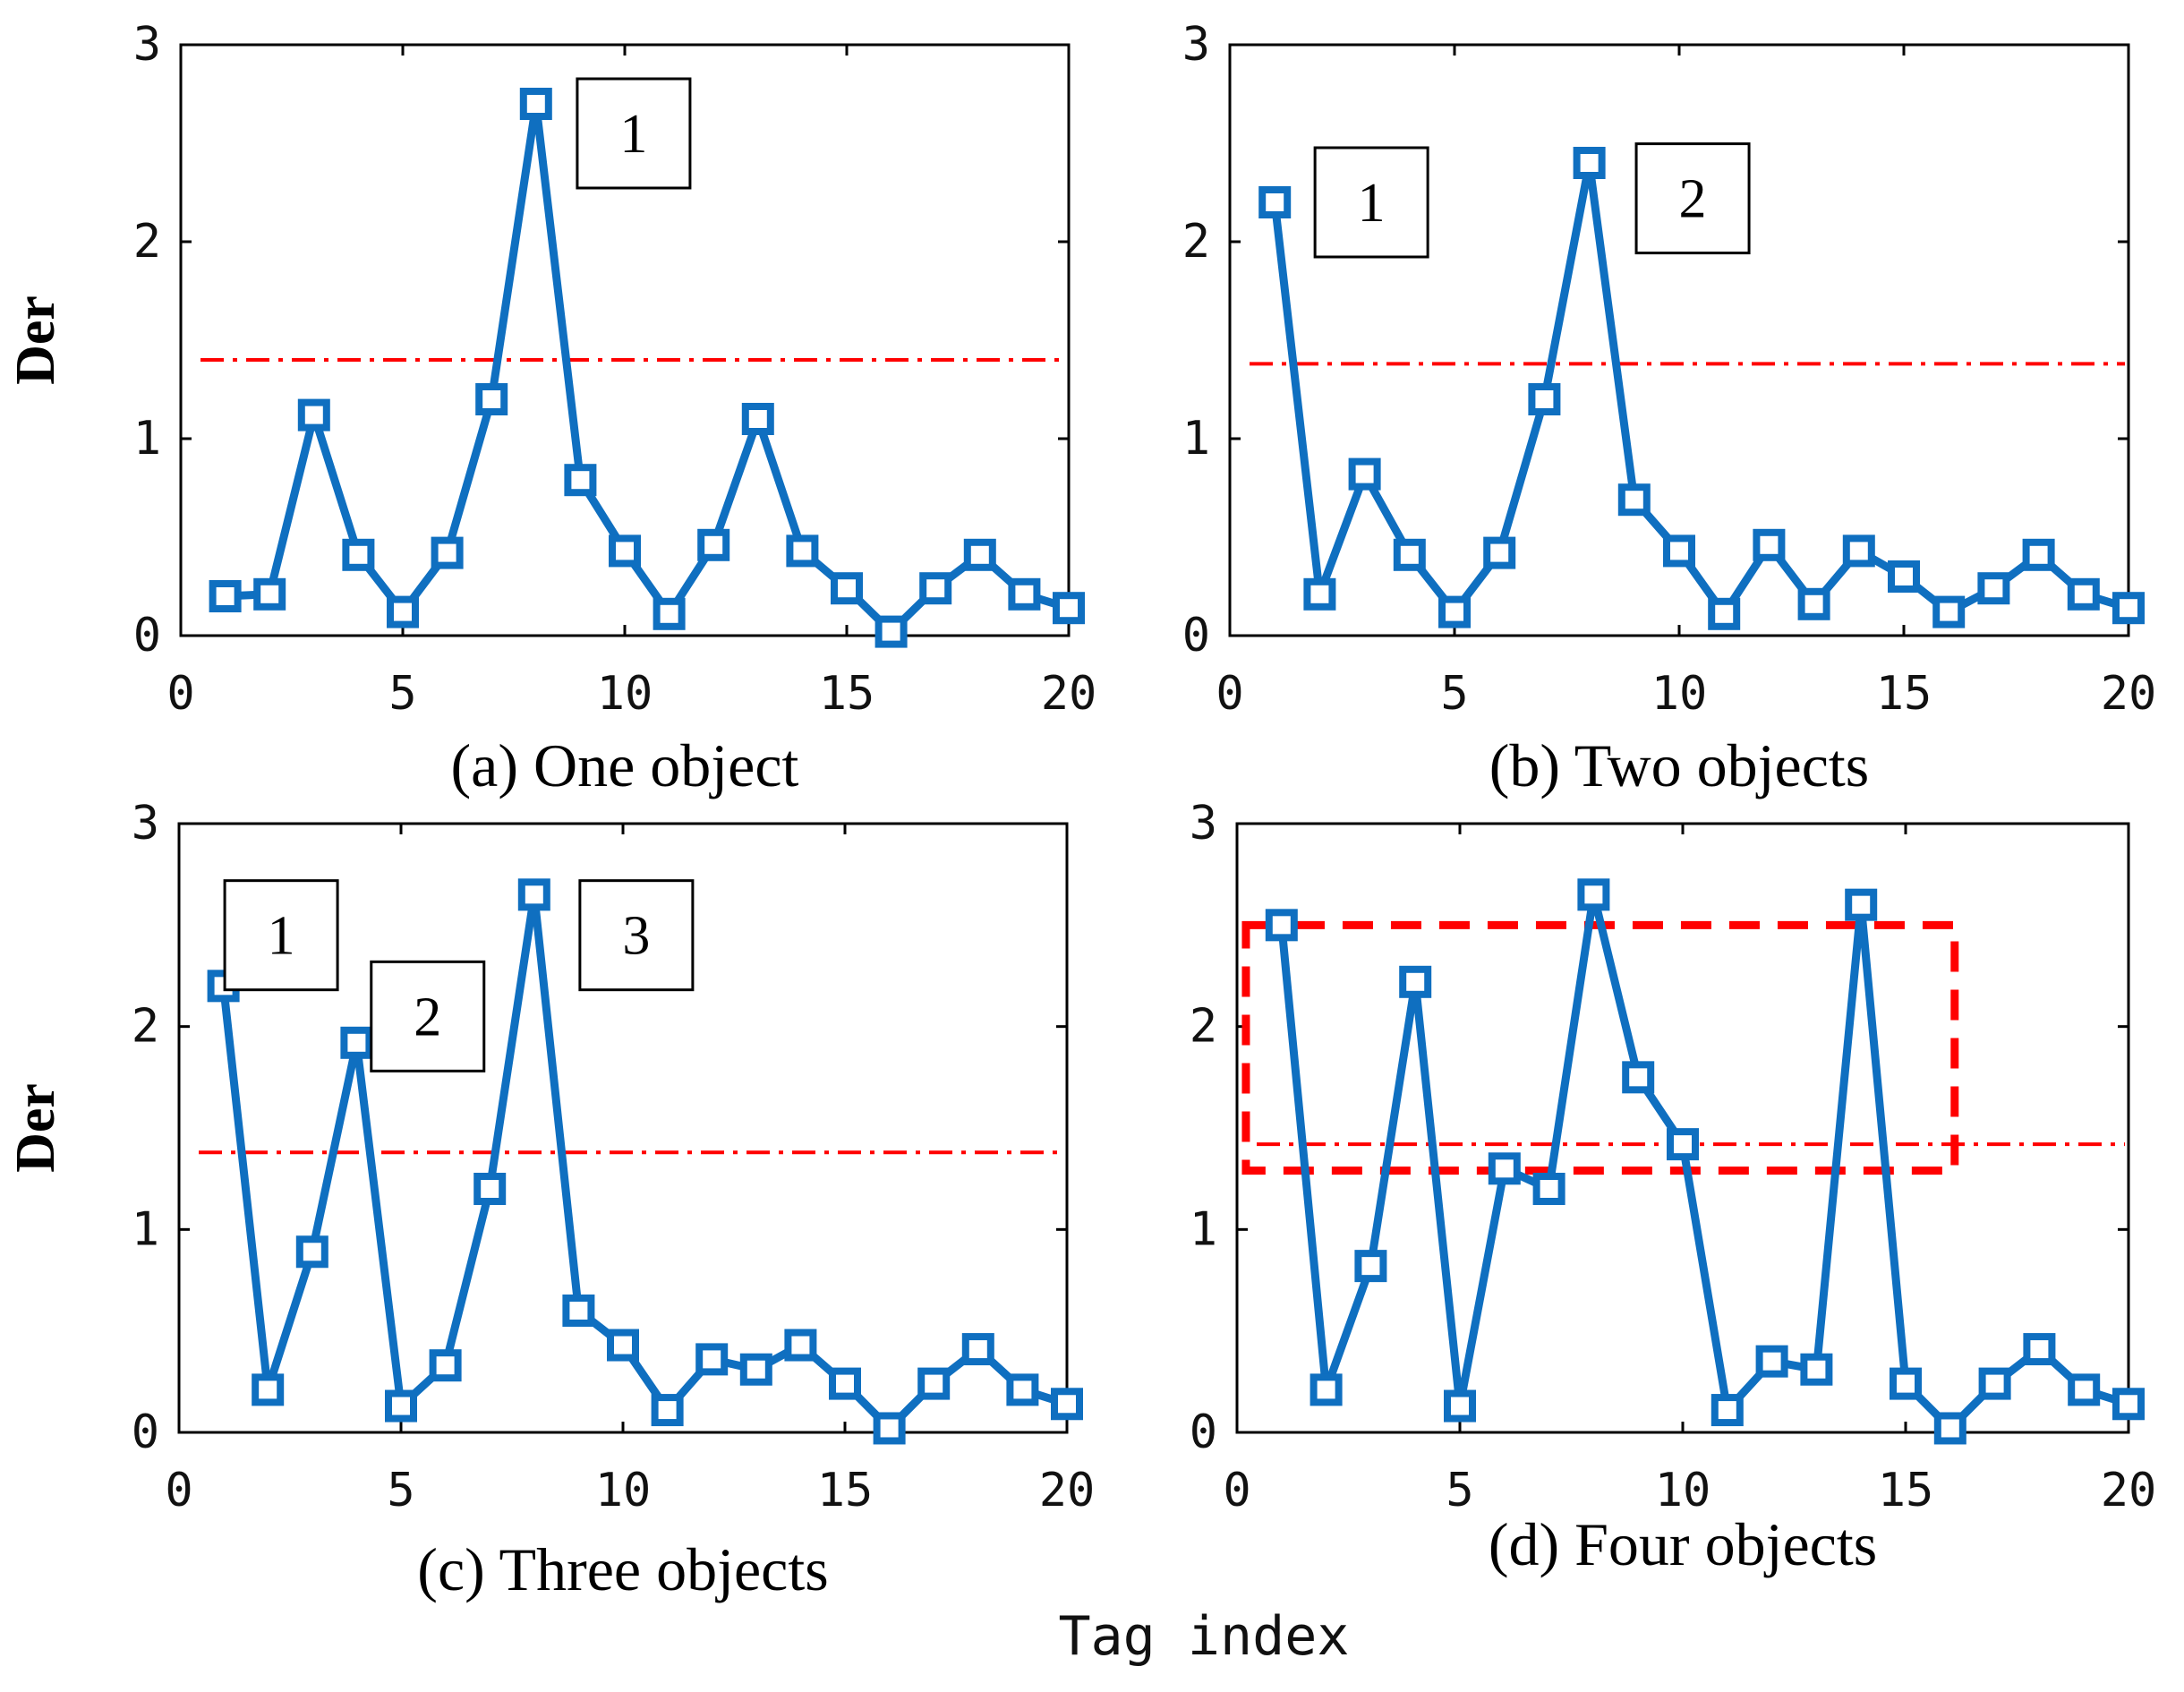 The height and width of the screenshot is (1692, 2184). I want to click on annotation-label: 3, so click(636, 936).